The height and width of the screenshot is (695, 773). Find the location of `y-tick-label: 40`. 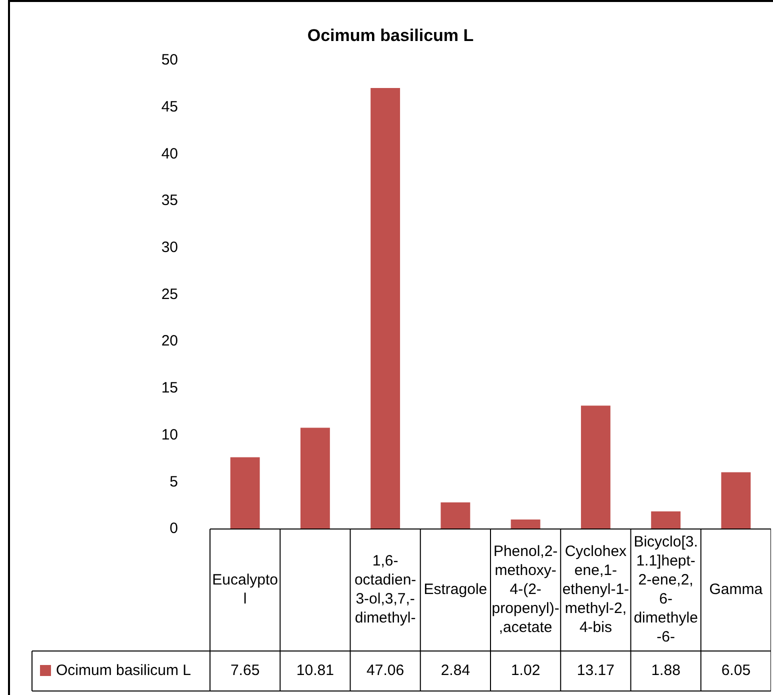

y-tick-label: 40 is located at coordinates (169, 153).